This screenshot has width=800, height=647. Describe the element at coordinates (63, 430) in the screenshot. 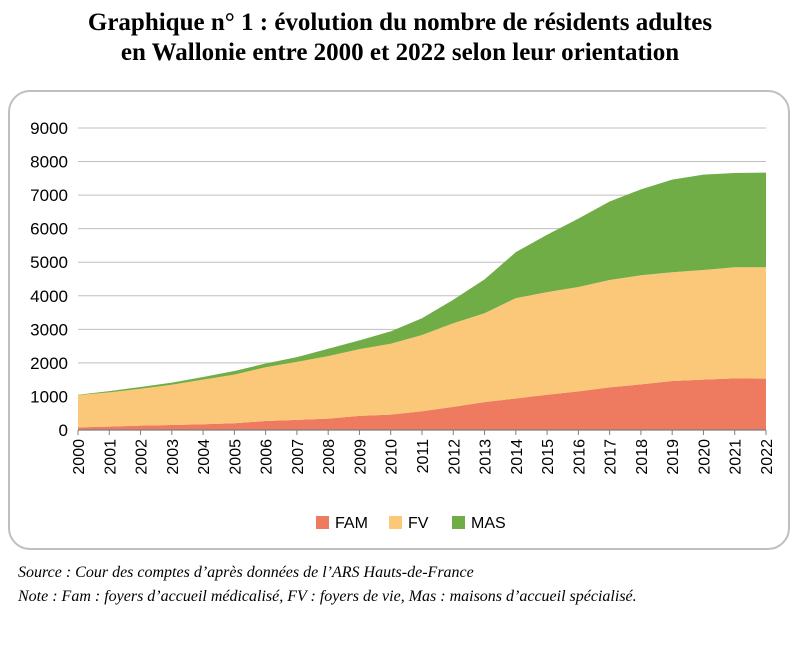

I see `y-tick-label-0: 0` at that location.